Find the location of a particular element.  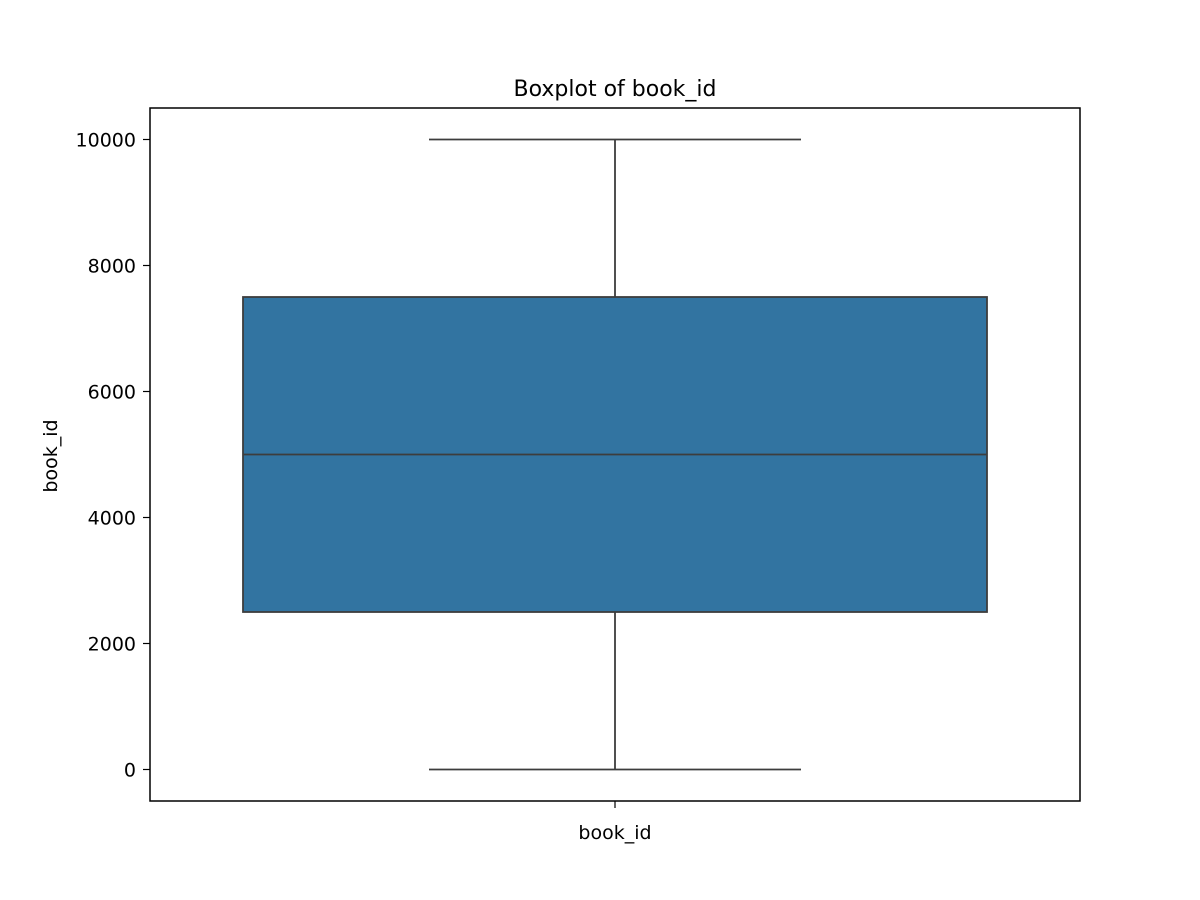

x-axis-label: book_id is located at coordinates (614, 833).